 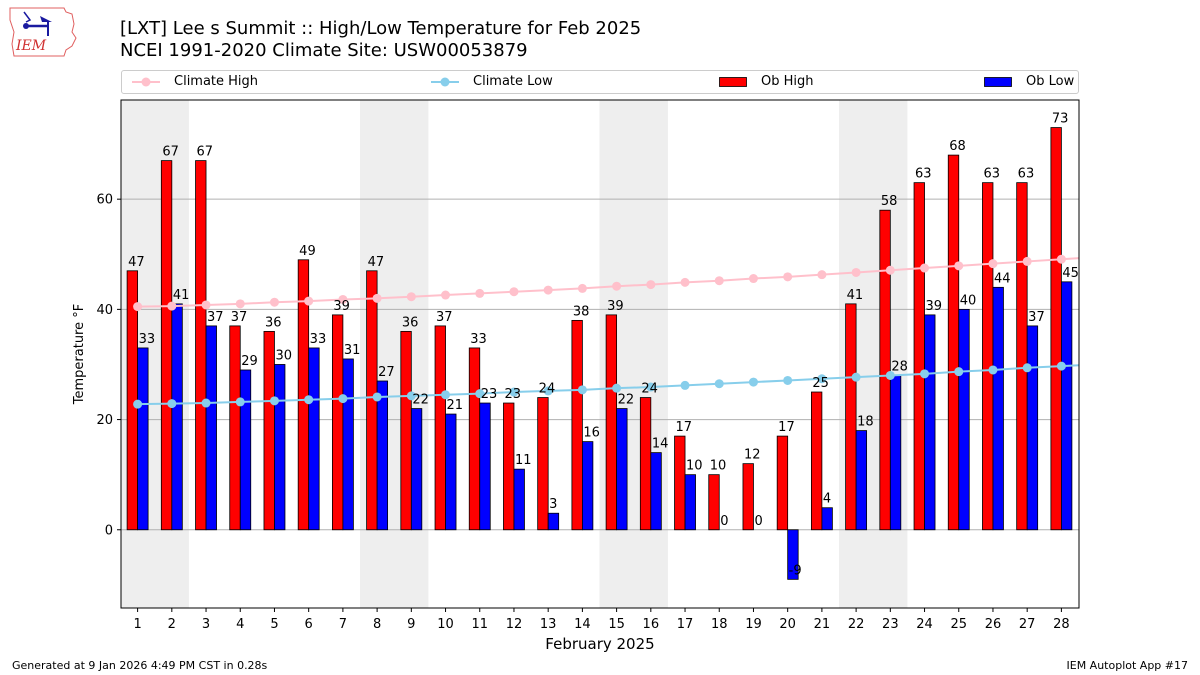 What do you see at coordinates (855, 295) in the screenshot?
I see `ob-high-value-label: 41` at bounding box center [855, 295].